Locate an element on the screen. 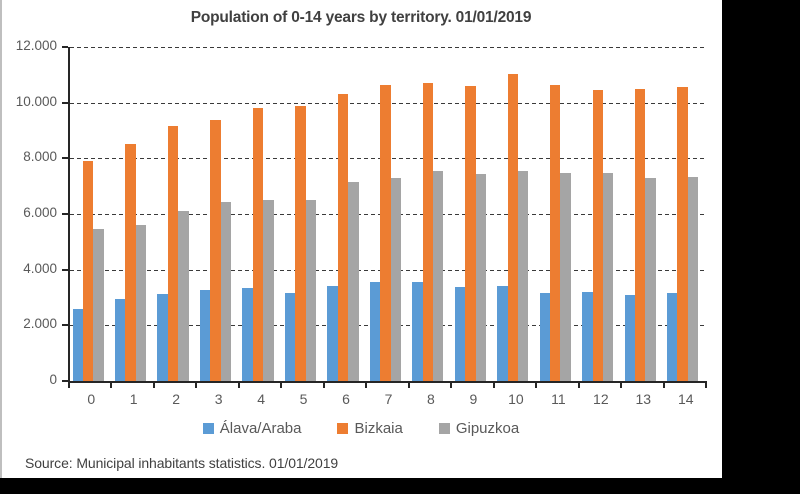 This screenshot has width=800, height=494. y-tick-label: 12.000 is located at coordinates (36, 45).